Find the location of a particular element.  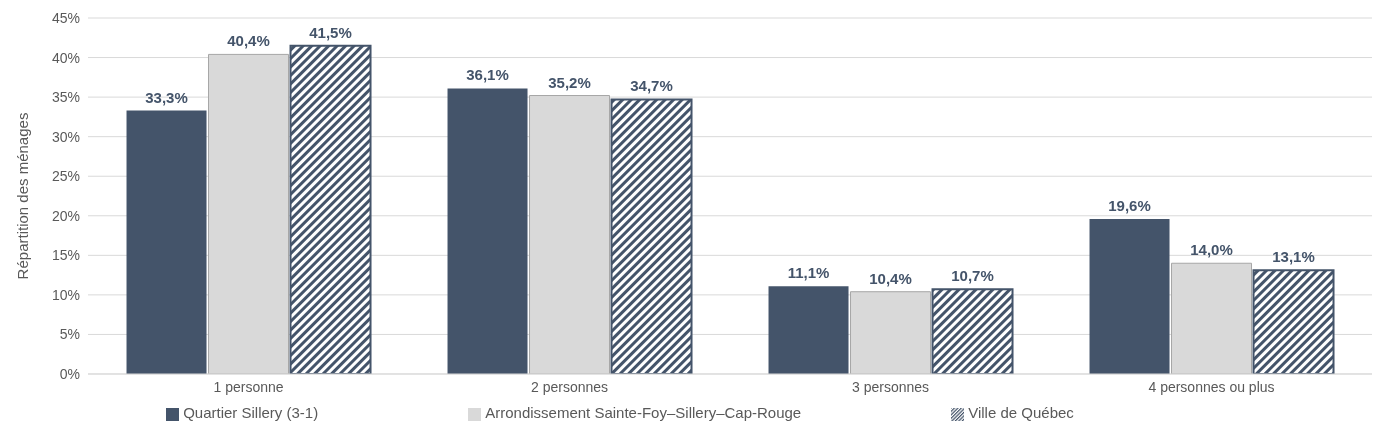

y-tick-label: 30% is located at coordinates (65, 136).